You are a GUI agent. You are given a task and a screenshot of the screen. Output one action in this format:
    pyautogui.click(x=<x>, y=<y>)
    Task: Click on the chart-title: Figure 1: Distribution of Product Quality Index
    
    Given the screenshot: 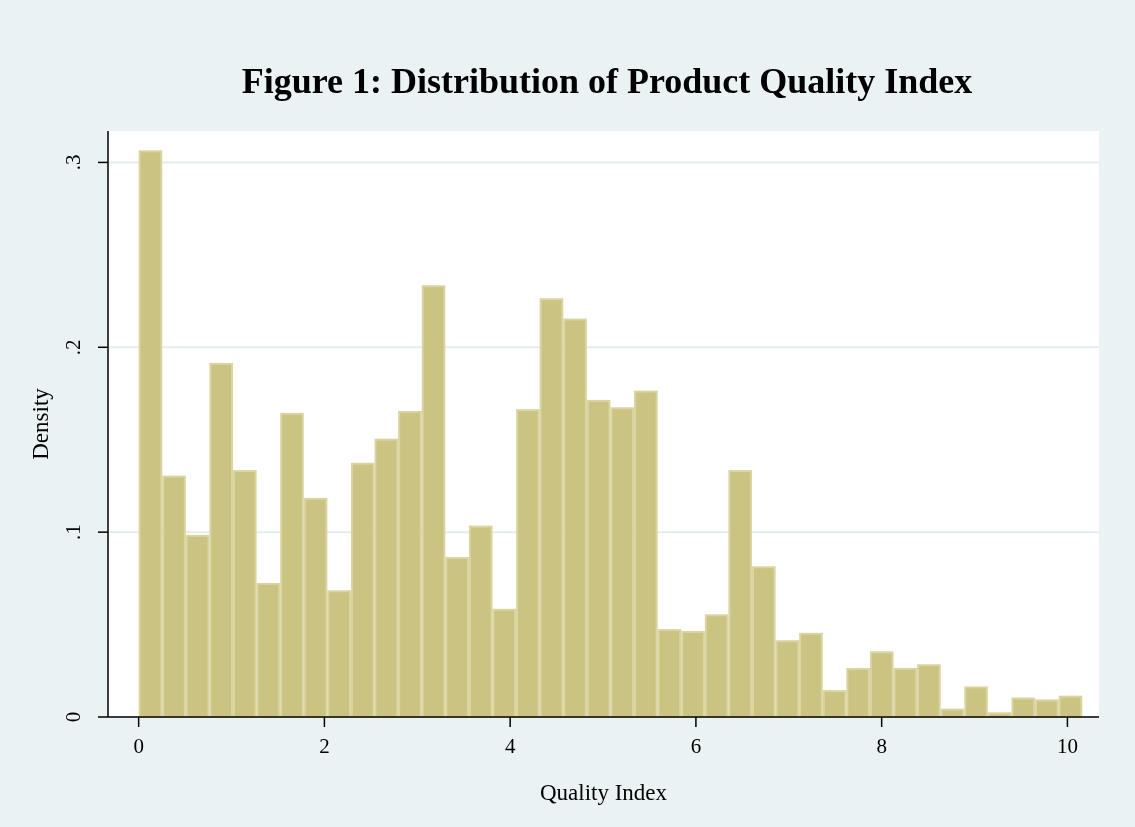 What is the action you would take?
    pyautogui.click(x=607, y=81)
    